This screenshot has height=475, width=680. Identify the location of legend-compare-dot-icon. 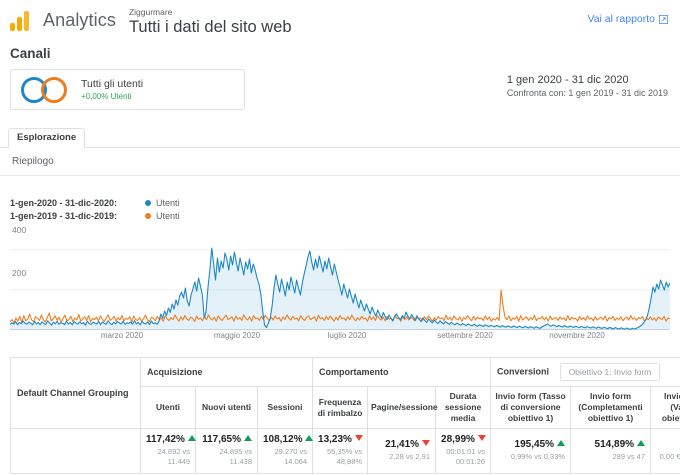
(148, 215).